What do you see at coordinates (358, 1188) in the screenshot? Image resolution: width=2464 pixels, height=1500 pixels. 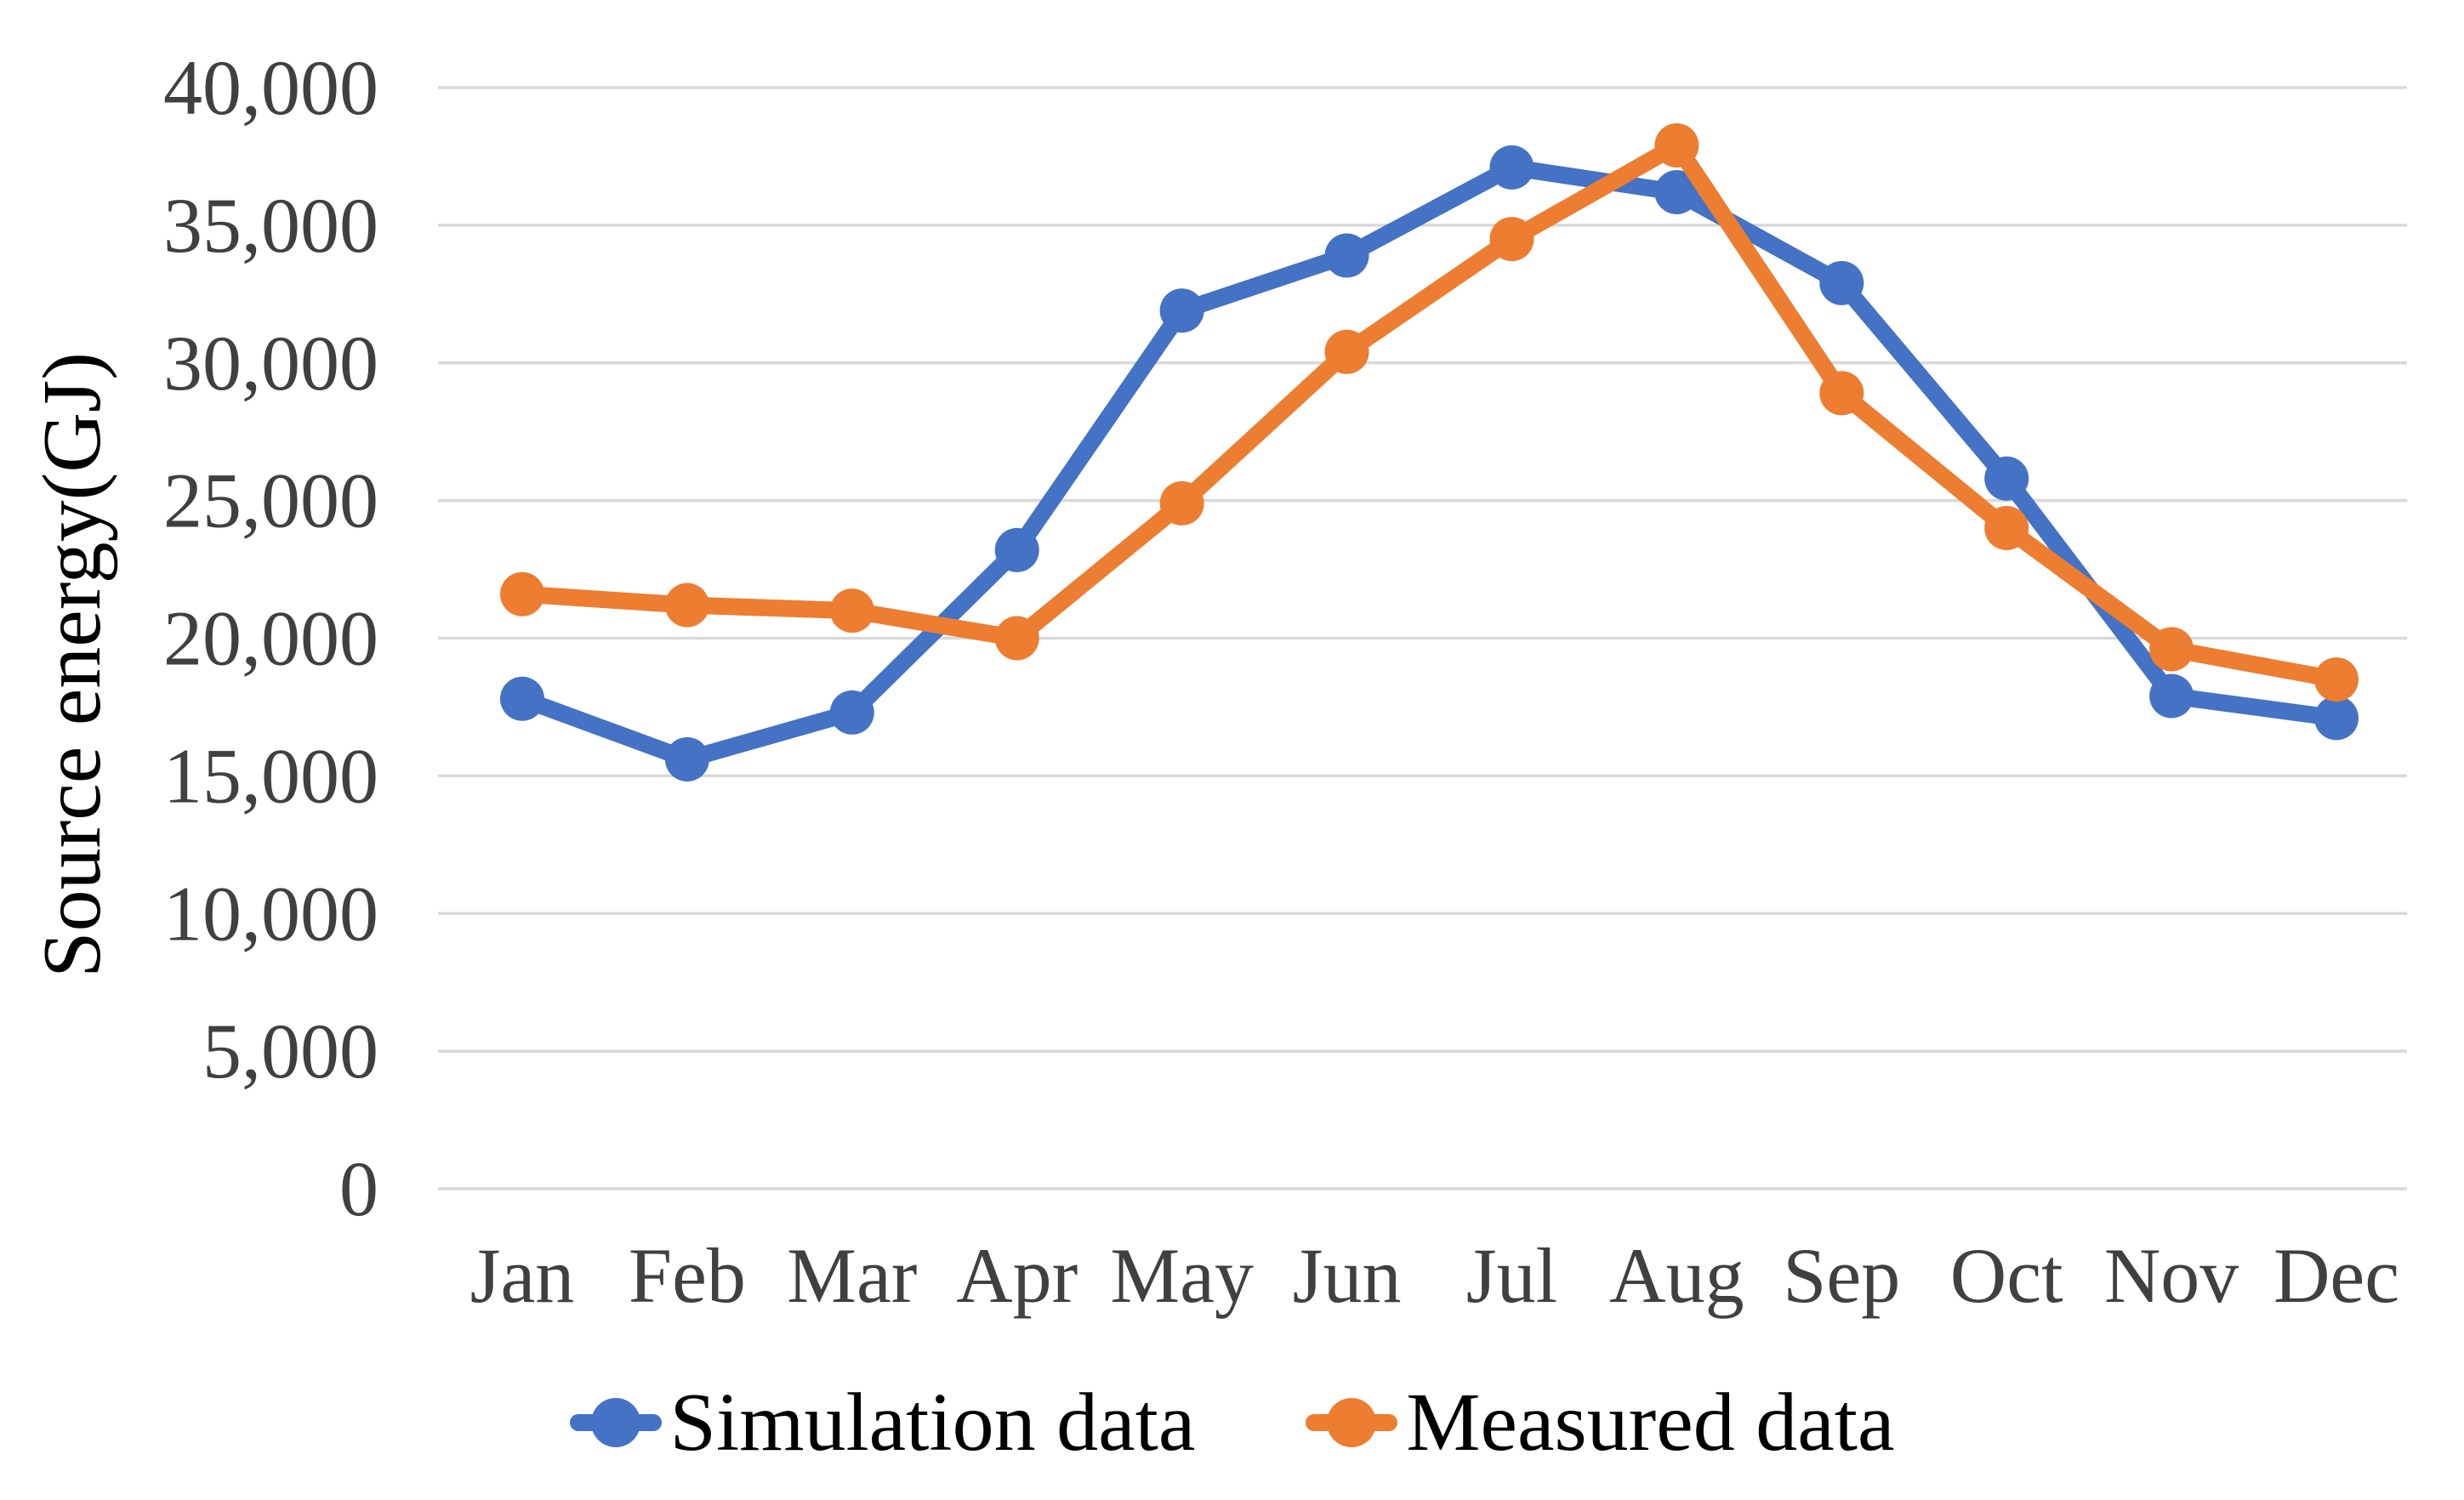 I see `y-tick-label: 0` at bounding box center [358, 1188].